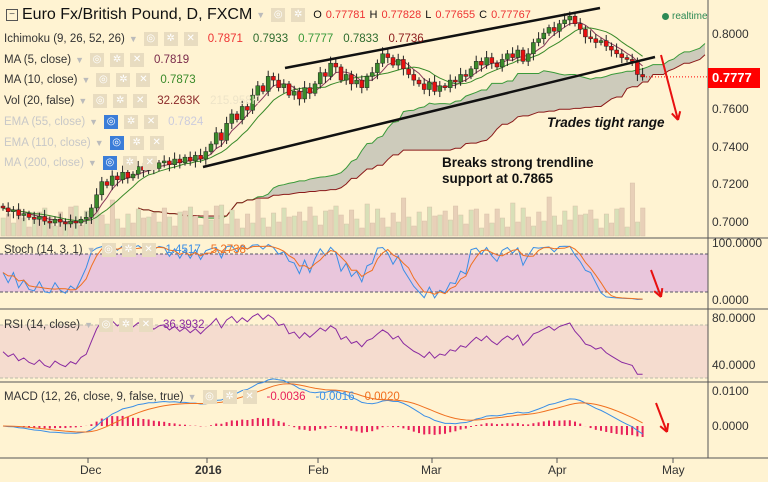 The height and width of the screenshot is (482, 768). I want to click on legend-value: 215.958K, so click(235, 101).